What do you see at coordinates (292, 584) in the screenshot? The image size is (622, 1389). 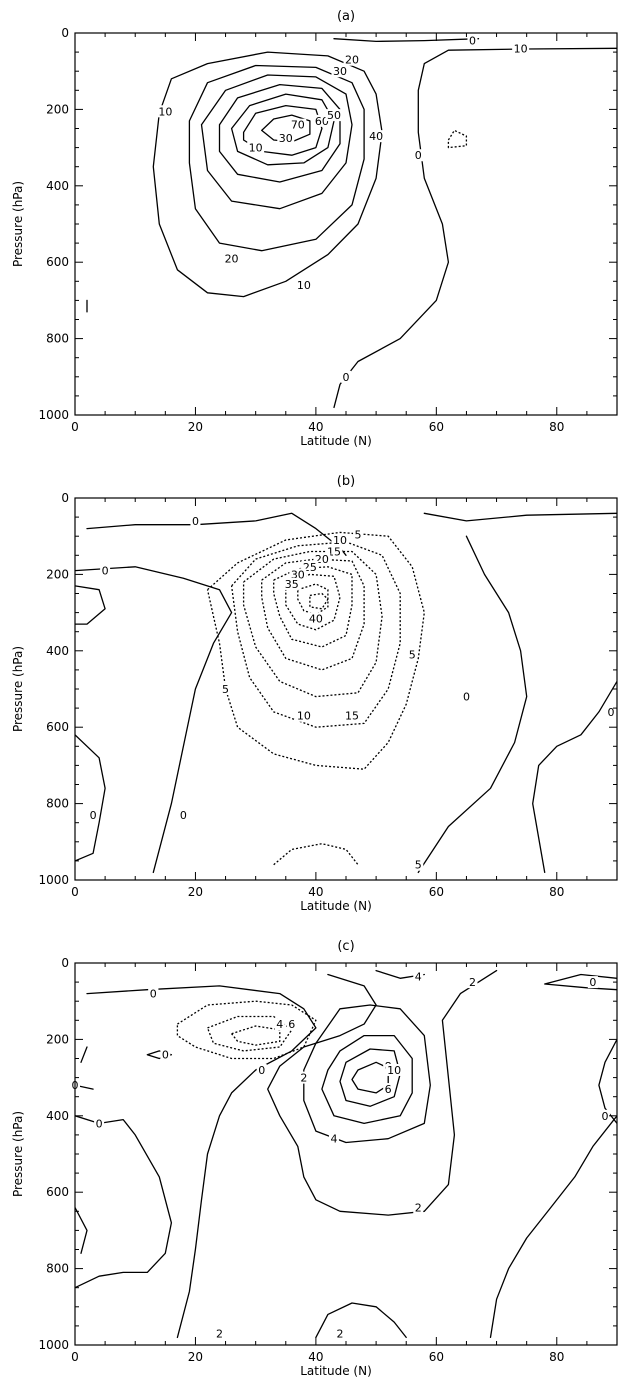 I see `contour-label: 35` at bounding box center [292, 584].